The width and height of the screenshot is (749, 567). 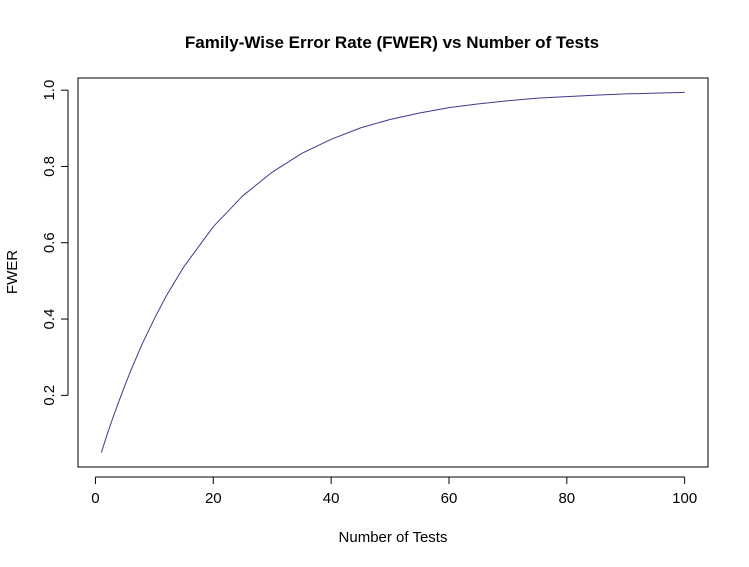 What do you see at coordinates (566, 498) in the screenshot?
I see `x-tick-label: 80` at bounding box center [566, 498].